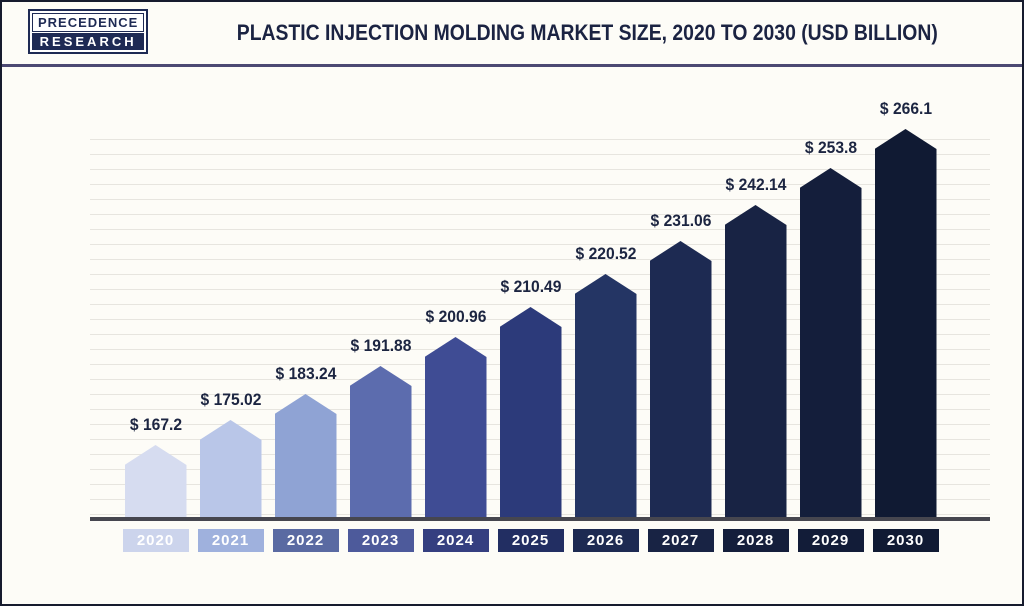 The image size is (1024, 606). I want to click on bar-2027, so click(680, 379).